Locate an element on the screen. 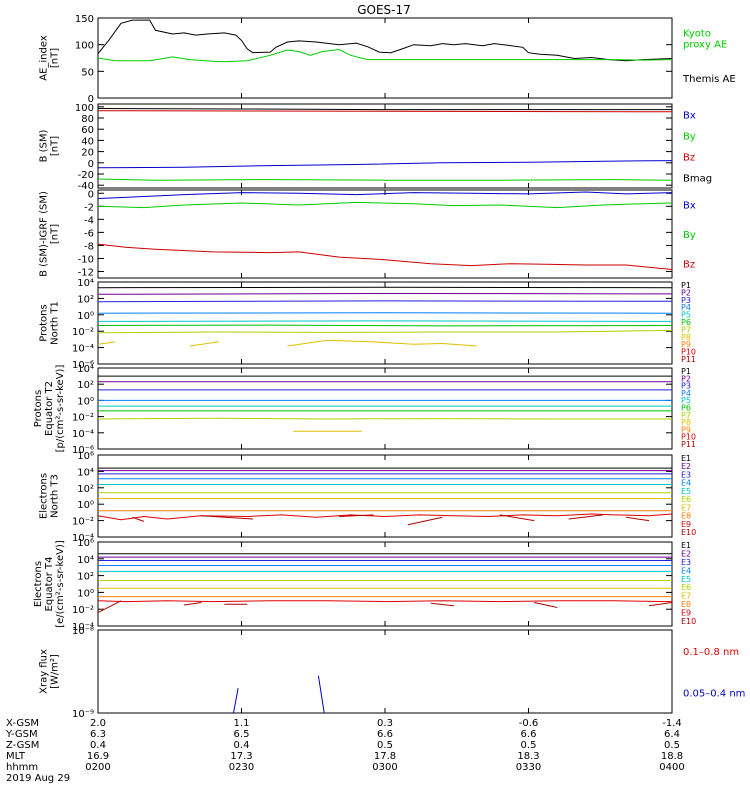 The image size is (750, 800). legend-entry: Themis AE is located at coordinates (709, 79).